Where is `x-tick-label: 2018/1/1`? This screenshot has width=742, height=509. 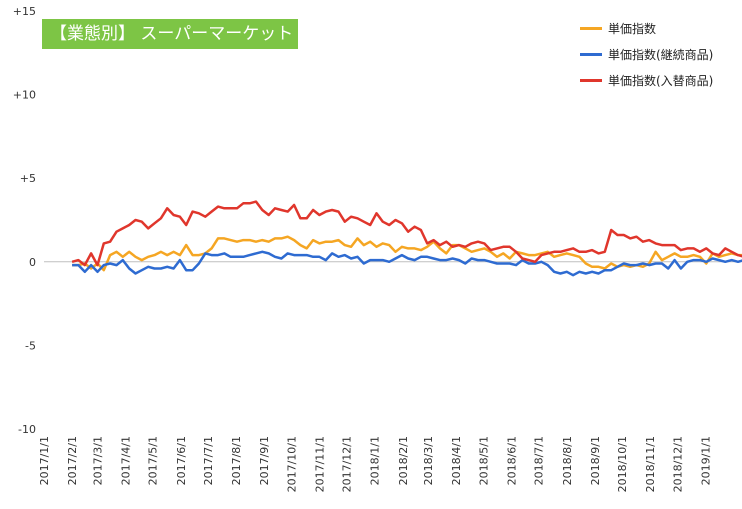
x-tick-label: 2018/1/1 is located at coordinates (375, 460).